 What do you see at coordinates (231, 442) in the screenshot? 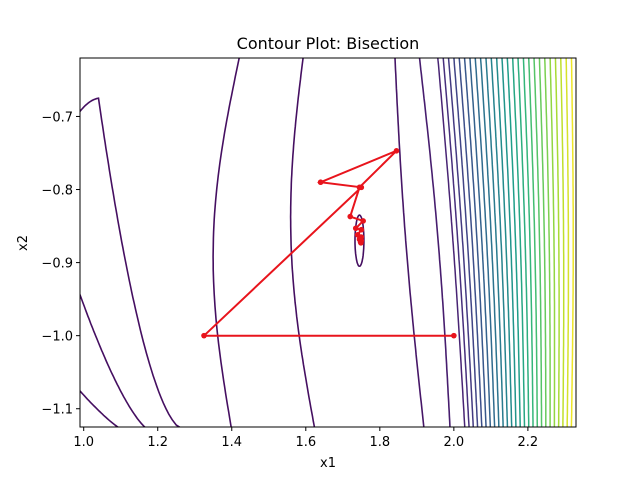
I see `x-tick-label: 1.4` at bounding box center [231, 442].